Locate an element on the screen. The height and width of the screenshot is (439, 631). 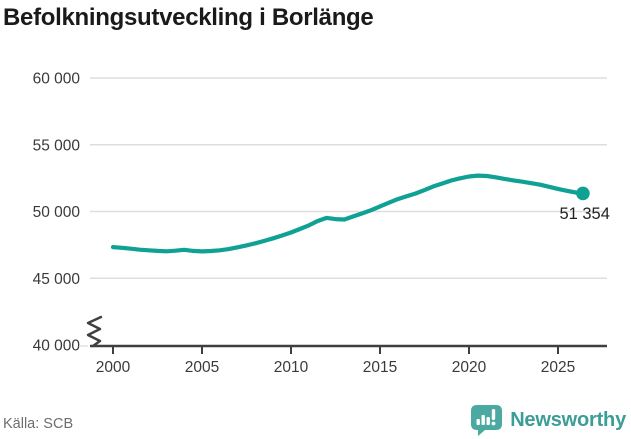
end-point-marker is located at coordinates (583, 193).